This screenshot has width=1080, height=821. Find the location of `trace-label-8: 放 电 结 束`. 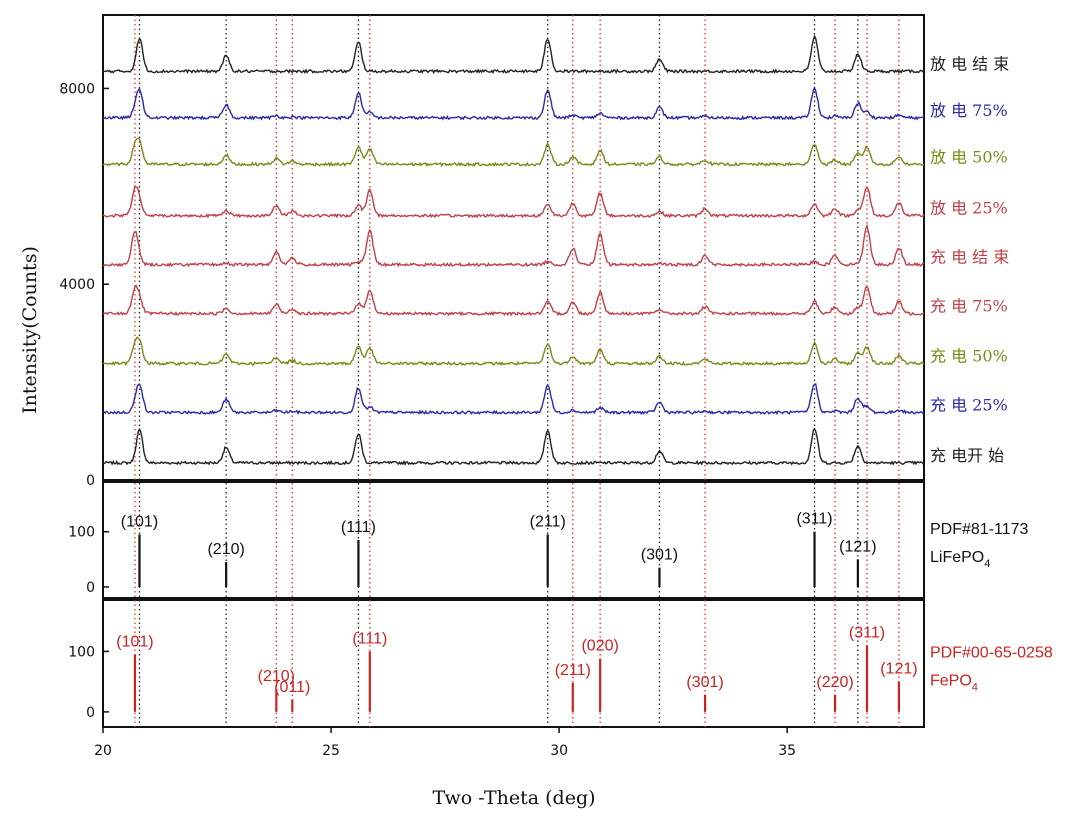

trace-label-8: 放 电 结 束 is located at coordinates (969, 63).